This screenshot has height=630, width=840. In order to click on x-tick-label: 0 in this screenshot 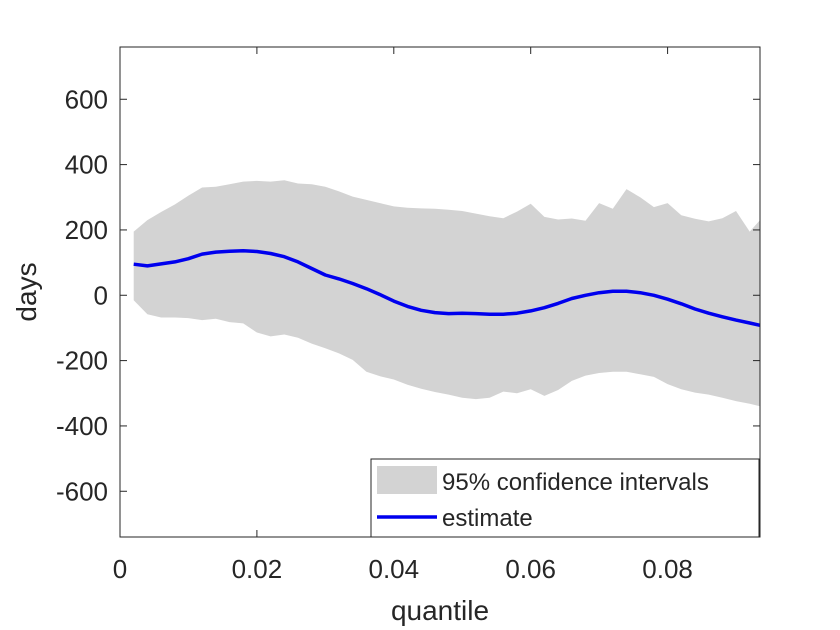, I will do `click(120, 569)`.